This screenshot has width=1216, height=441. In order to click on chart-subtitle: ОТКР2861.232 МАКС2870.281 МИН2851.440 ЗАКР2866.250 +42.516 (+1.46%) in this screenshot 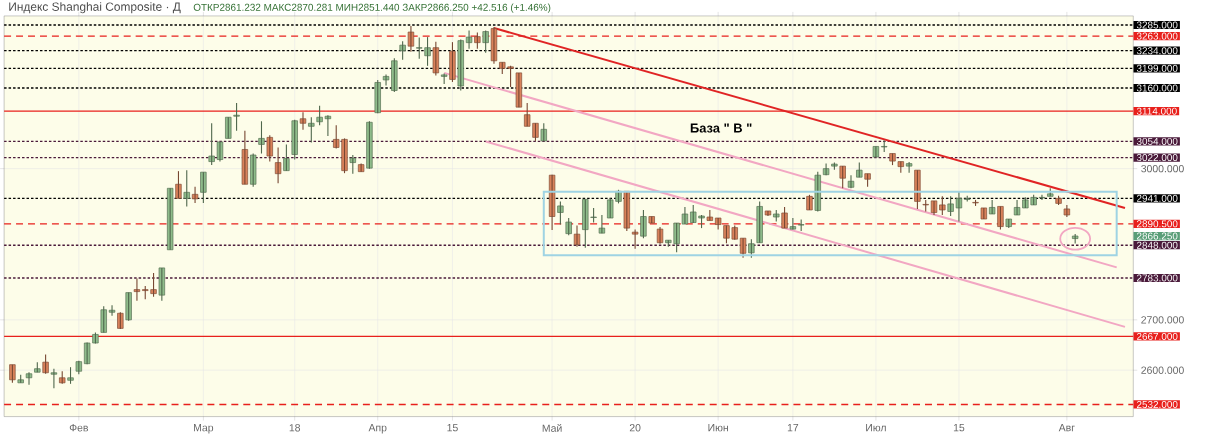, I will do `click(372, 8)`.